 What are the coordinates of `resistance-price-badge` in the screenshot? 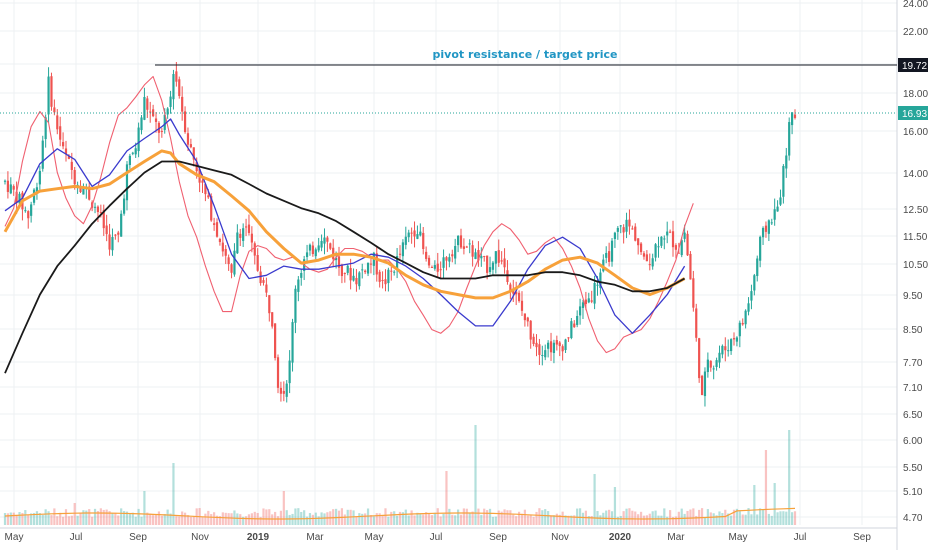 It's located at (913, 65).